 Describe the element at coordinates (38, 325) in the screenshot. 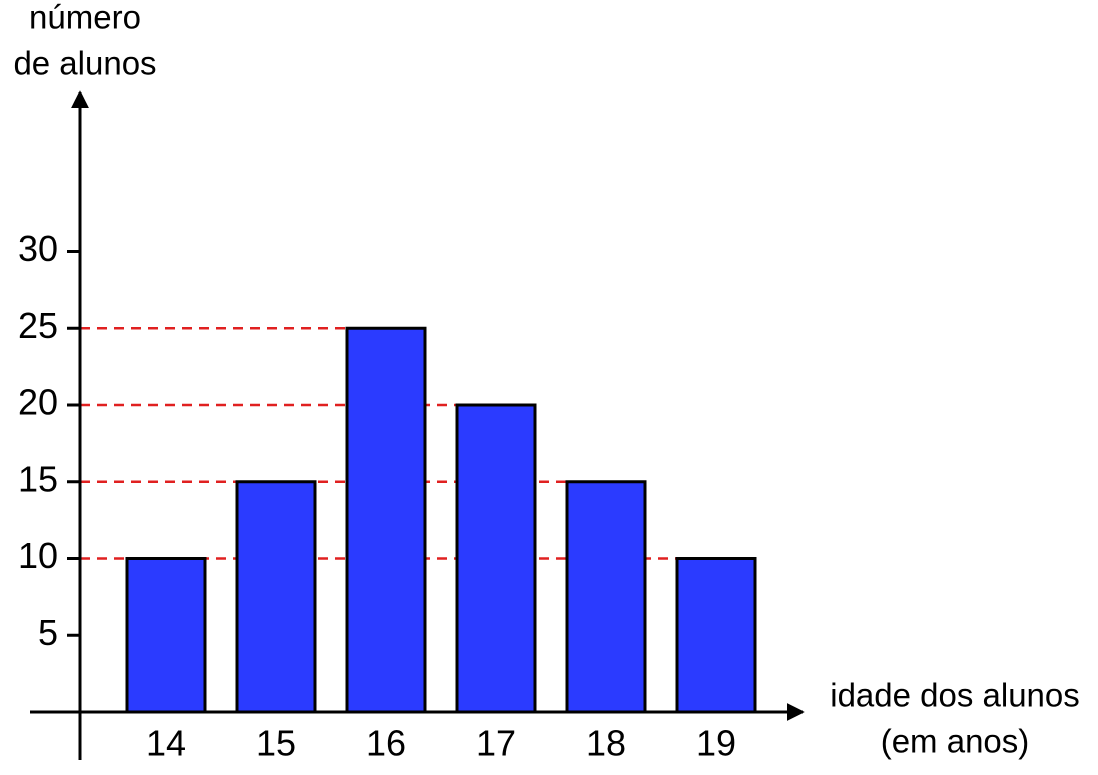

I see `y-tick-label: 25` at that location.